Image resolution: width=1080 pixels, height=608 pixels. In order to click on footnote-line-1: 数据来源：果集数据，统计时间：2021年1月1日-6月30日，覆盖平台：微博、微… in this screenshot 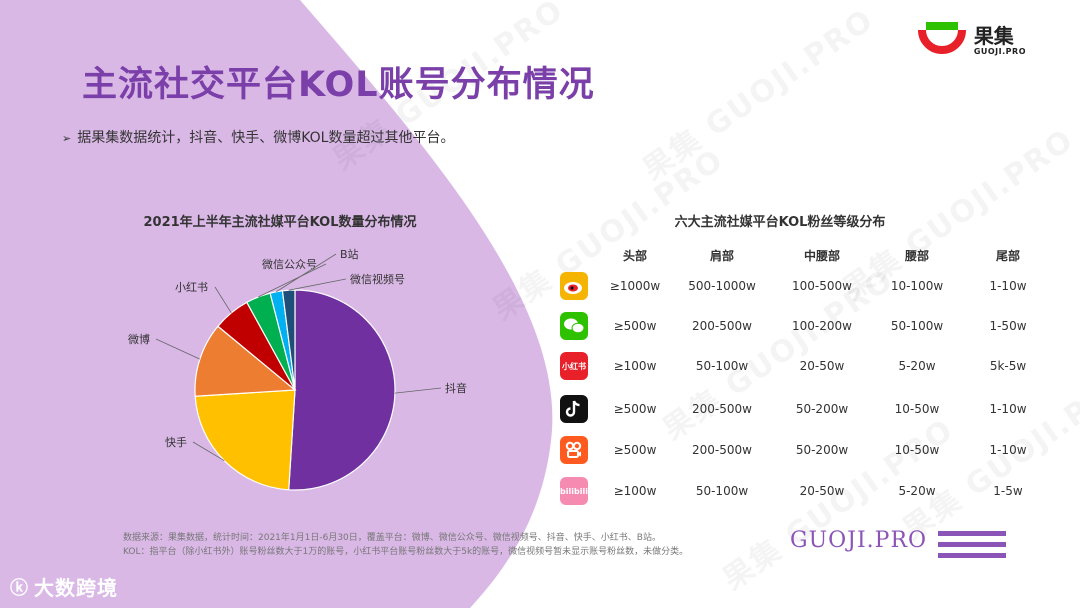, I will do `click(392, 538)`.